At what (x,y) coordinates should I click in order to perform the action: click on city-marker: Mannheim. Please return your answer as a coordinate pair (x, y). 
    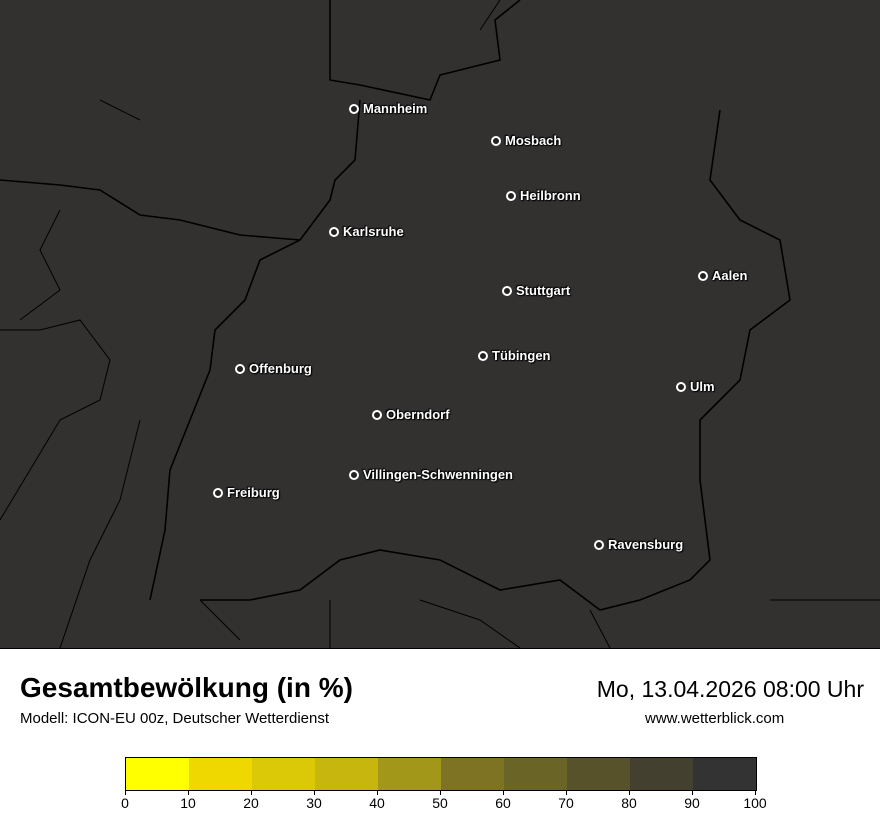
    Looking at the image, I should click on (388, 108).